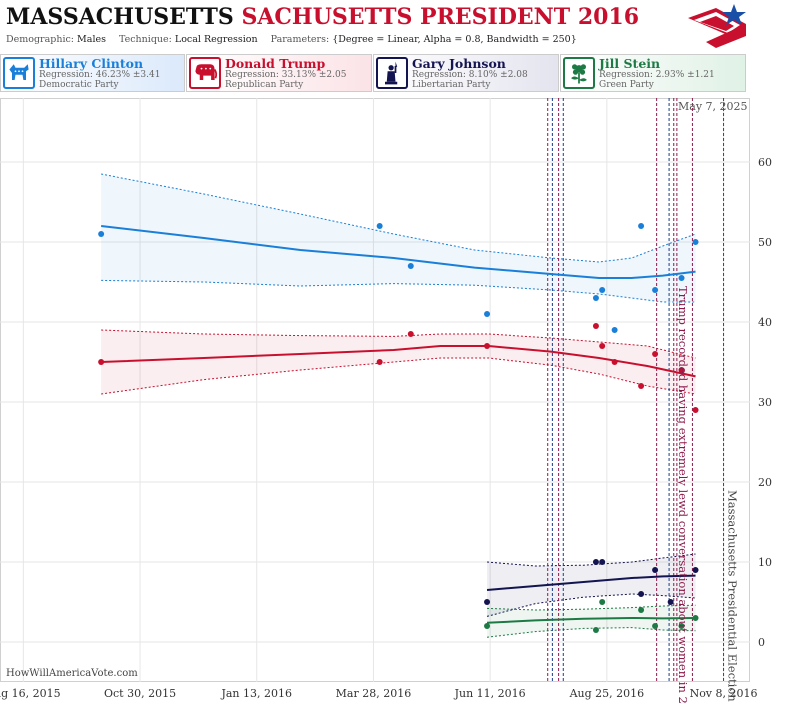  Describe the element at coordinates (79, 85) in the screenshot. I see `candidate-party: Democratic Party` at that location.